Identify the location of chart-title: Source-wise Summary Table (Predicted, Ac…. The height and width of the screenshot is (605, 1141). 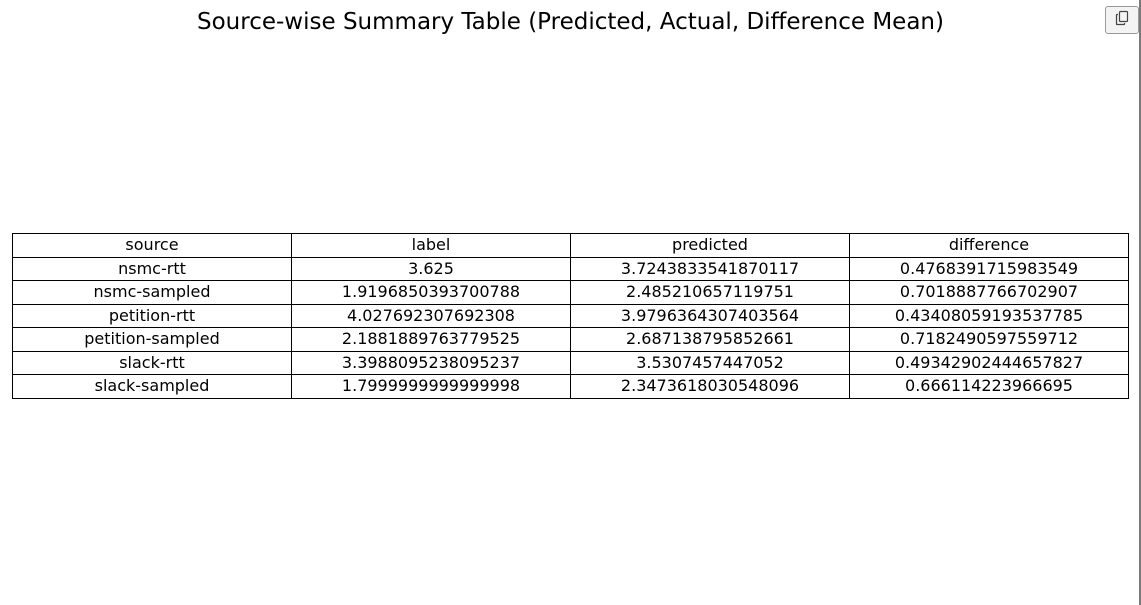
(570, 22).